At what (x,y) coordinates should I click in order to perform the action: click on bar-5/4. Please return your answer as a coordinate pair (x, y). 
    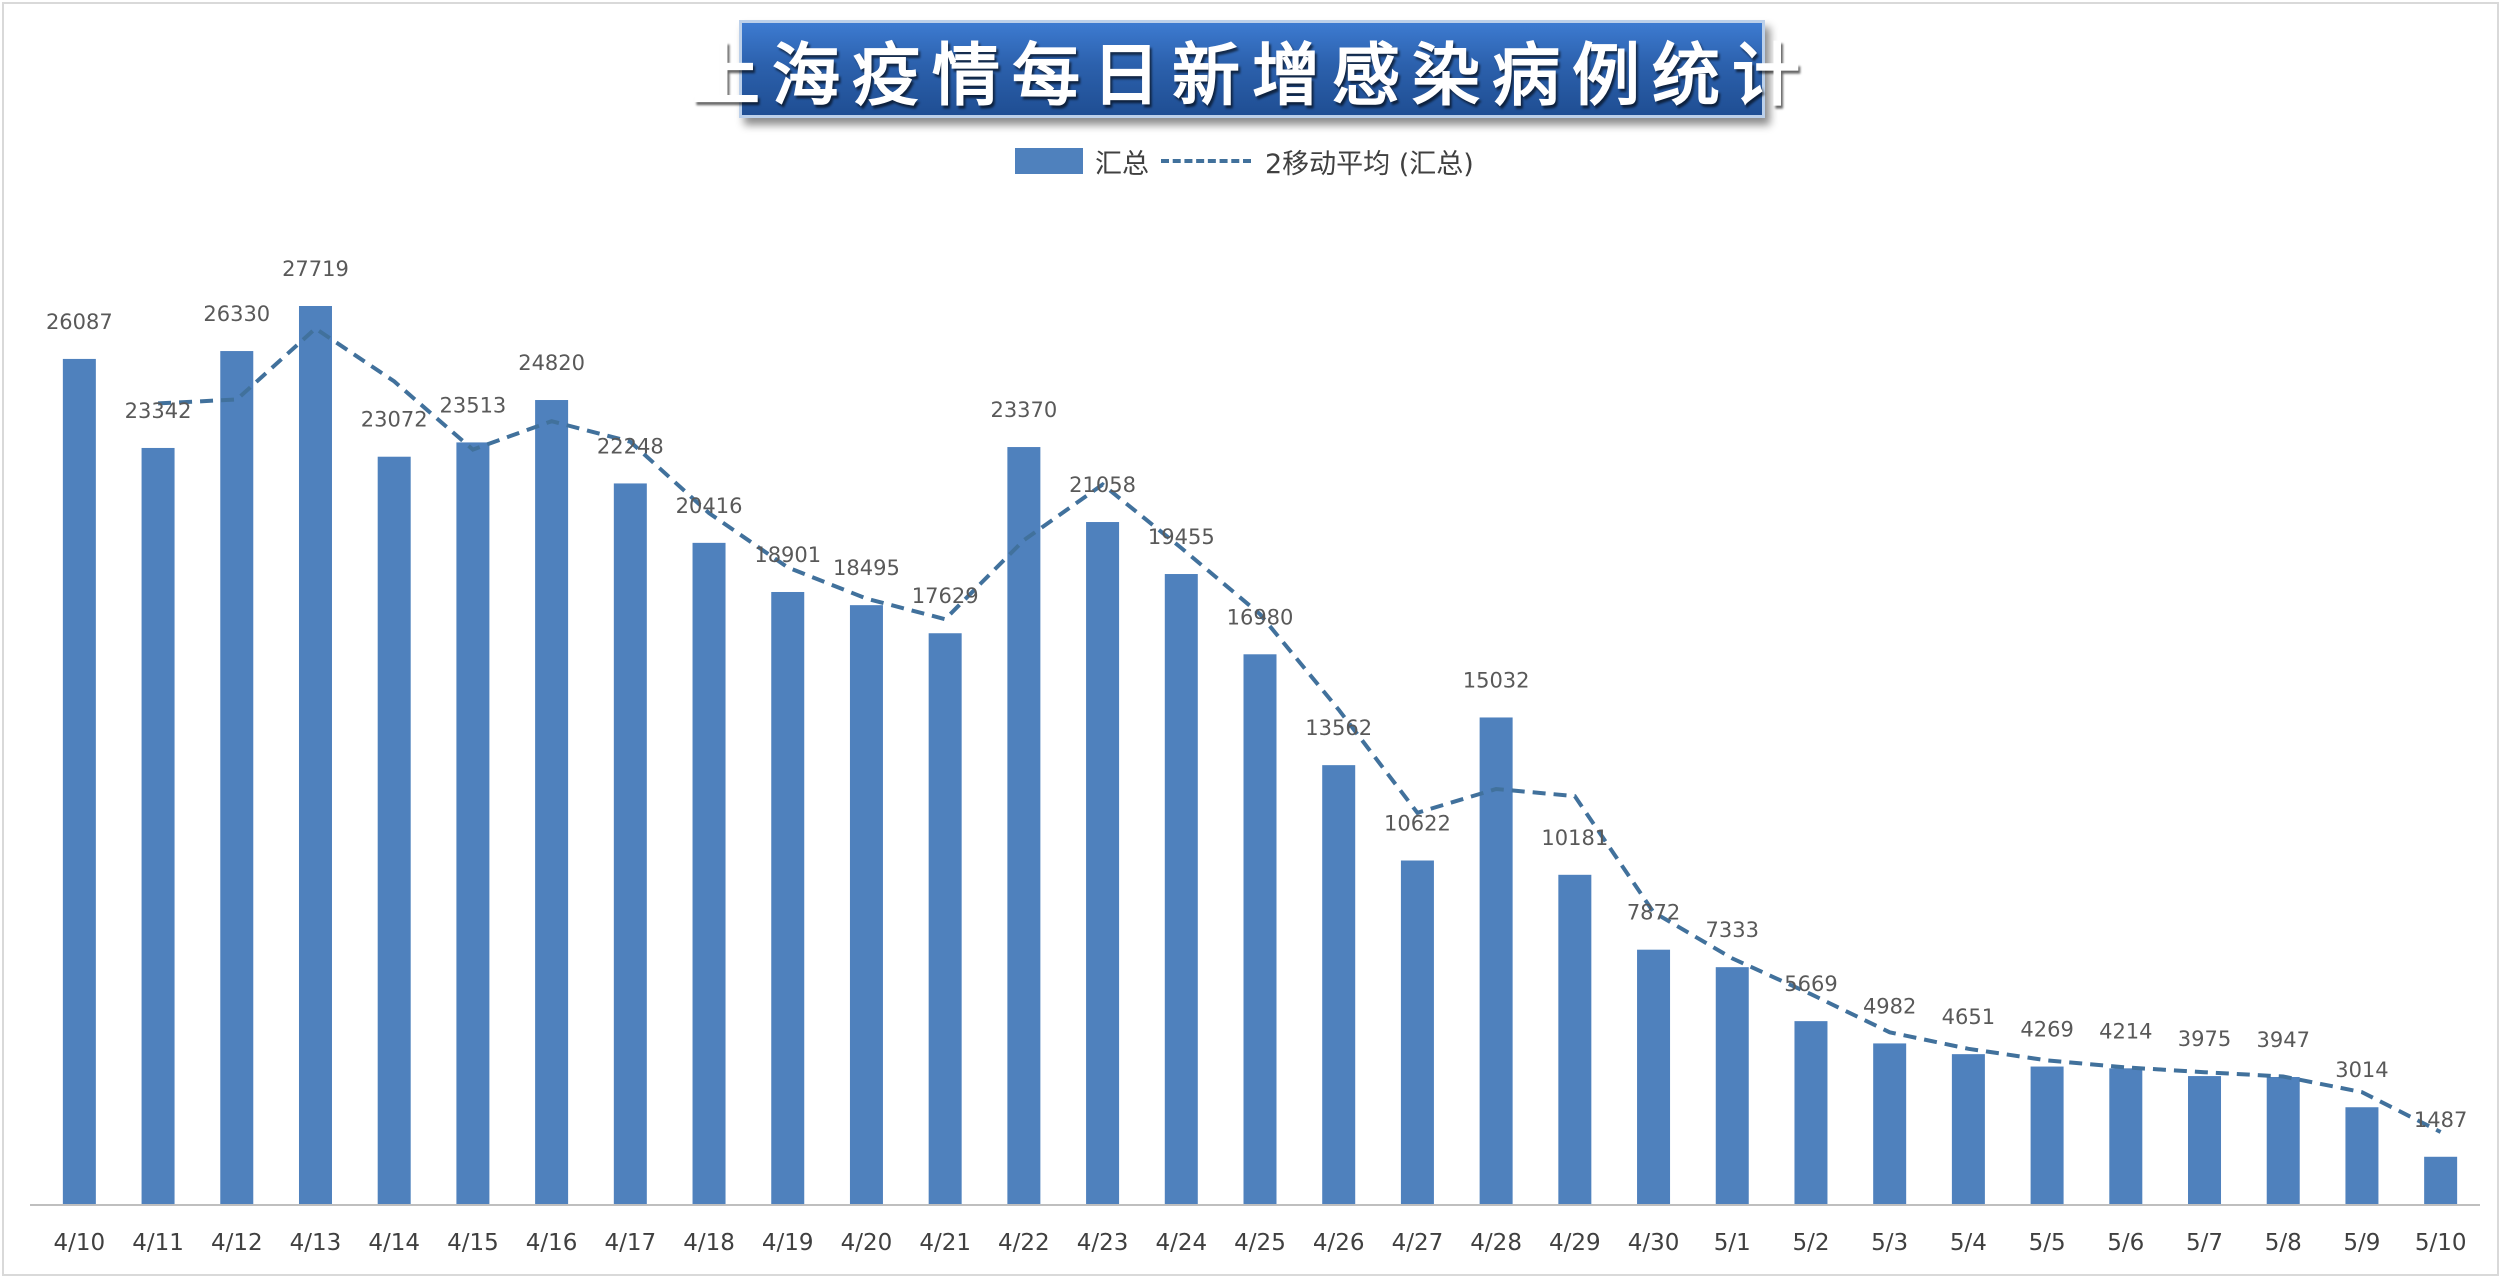
    Looking at the image, I should click on (1968, 1129).